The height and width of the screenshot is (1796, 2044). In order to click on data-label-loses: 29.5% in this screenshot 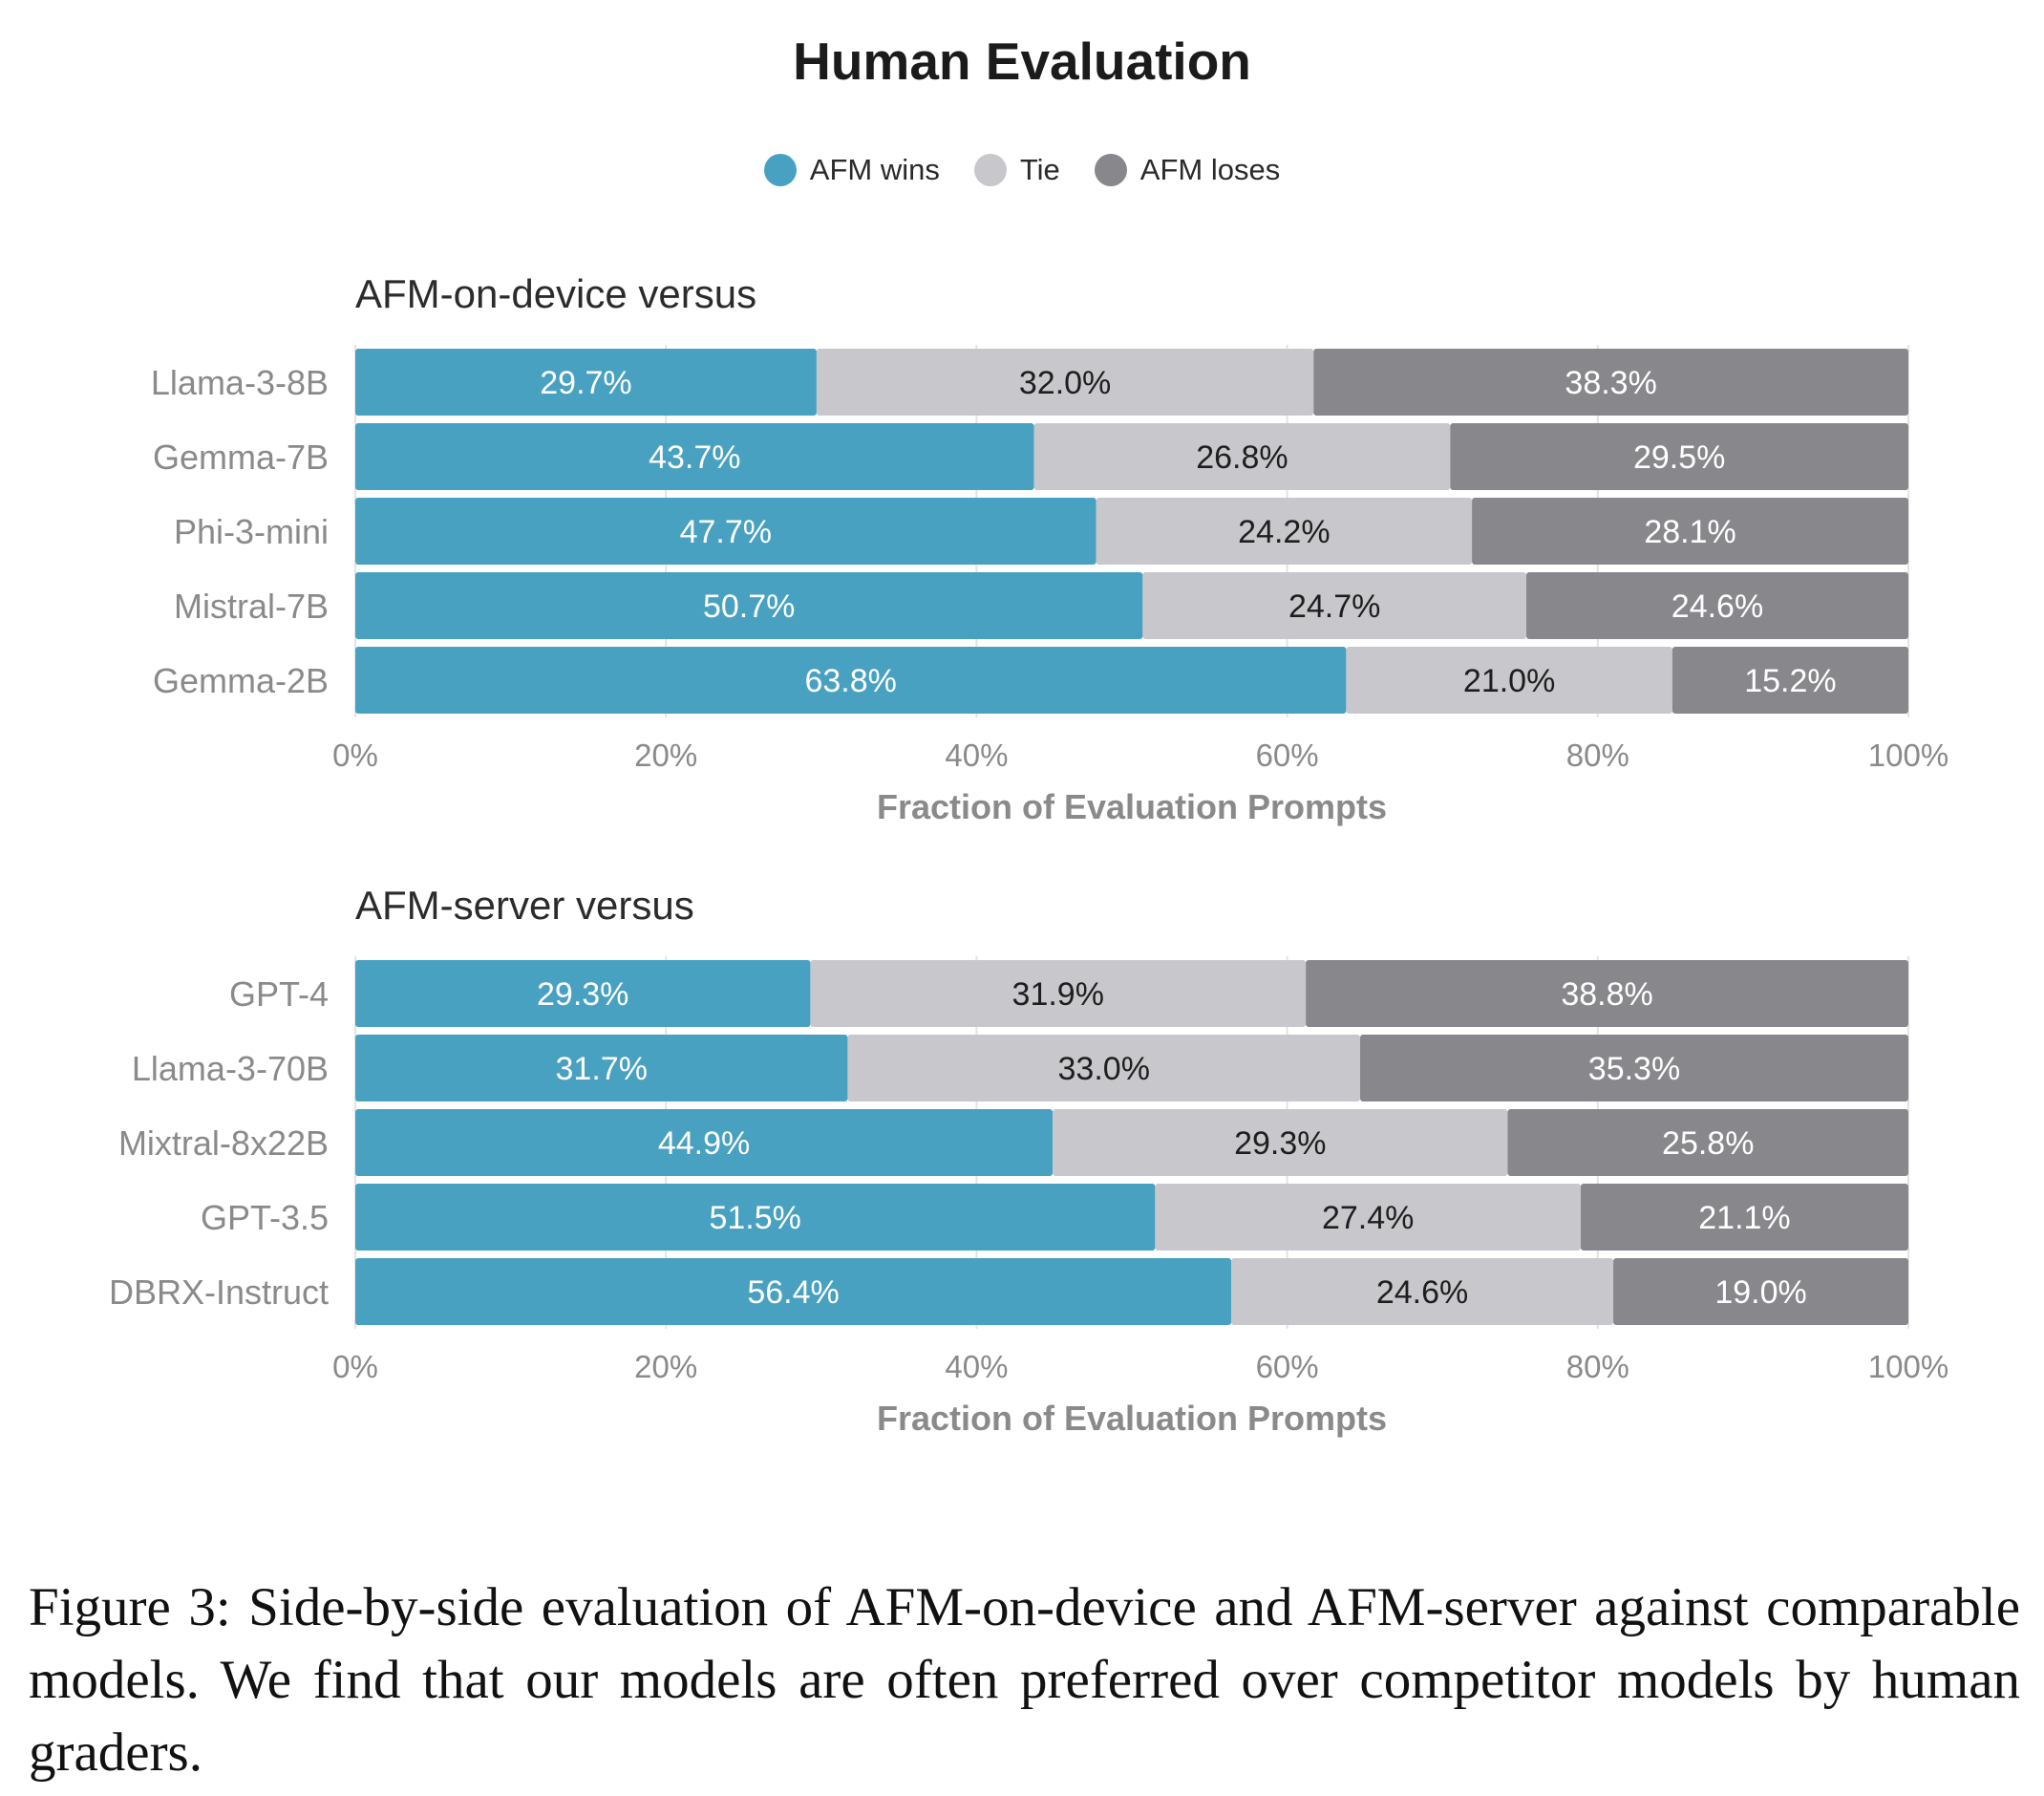, I will do `click(1679, 458)`.